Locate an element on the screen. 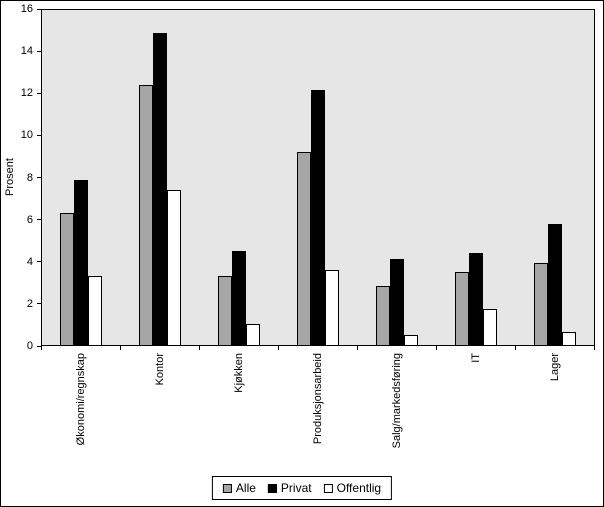 This screenshot has width=604, height=507. y-tick-label: 8 is located at coordinates (29, 177).